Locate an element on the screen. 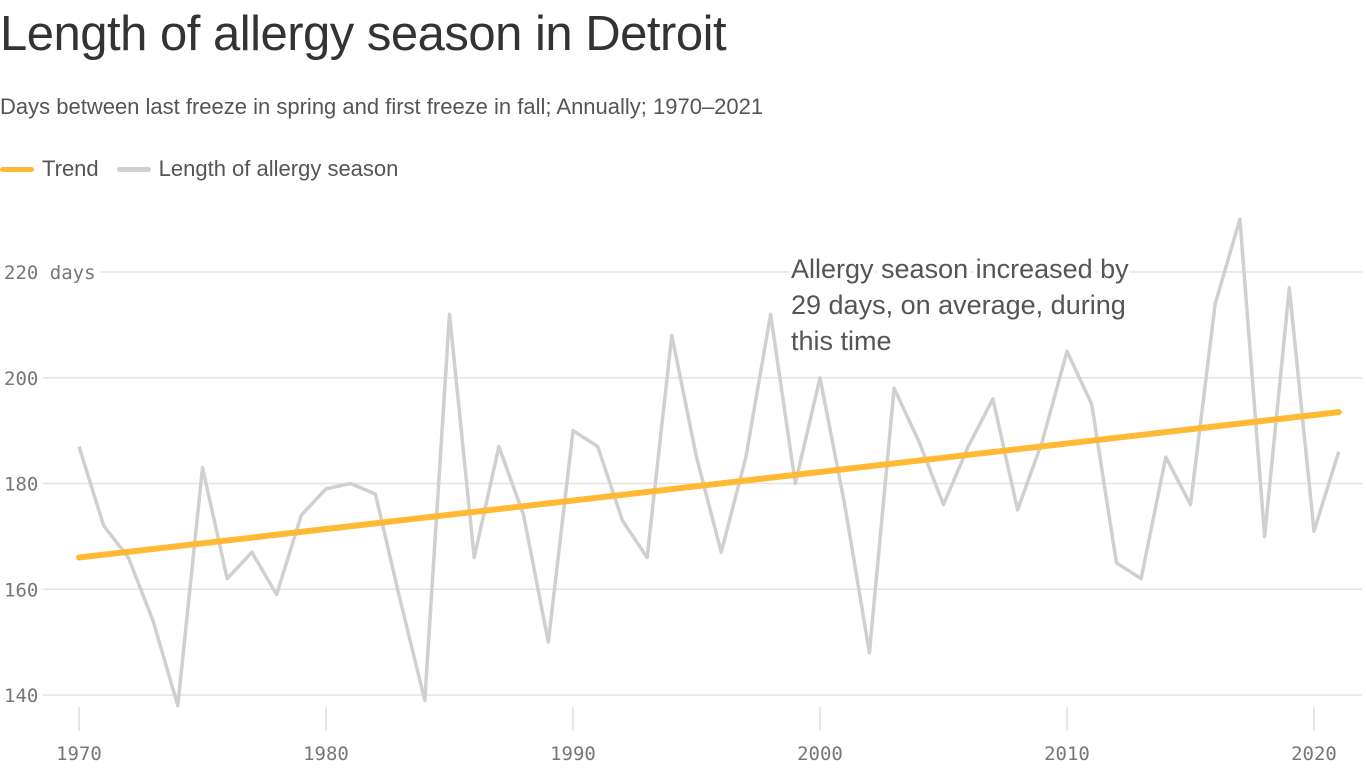 This screenshot has height=768, width=1366. legend-swatch-length is located at coordinates (133, 169).